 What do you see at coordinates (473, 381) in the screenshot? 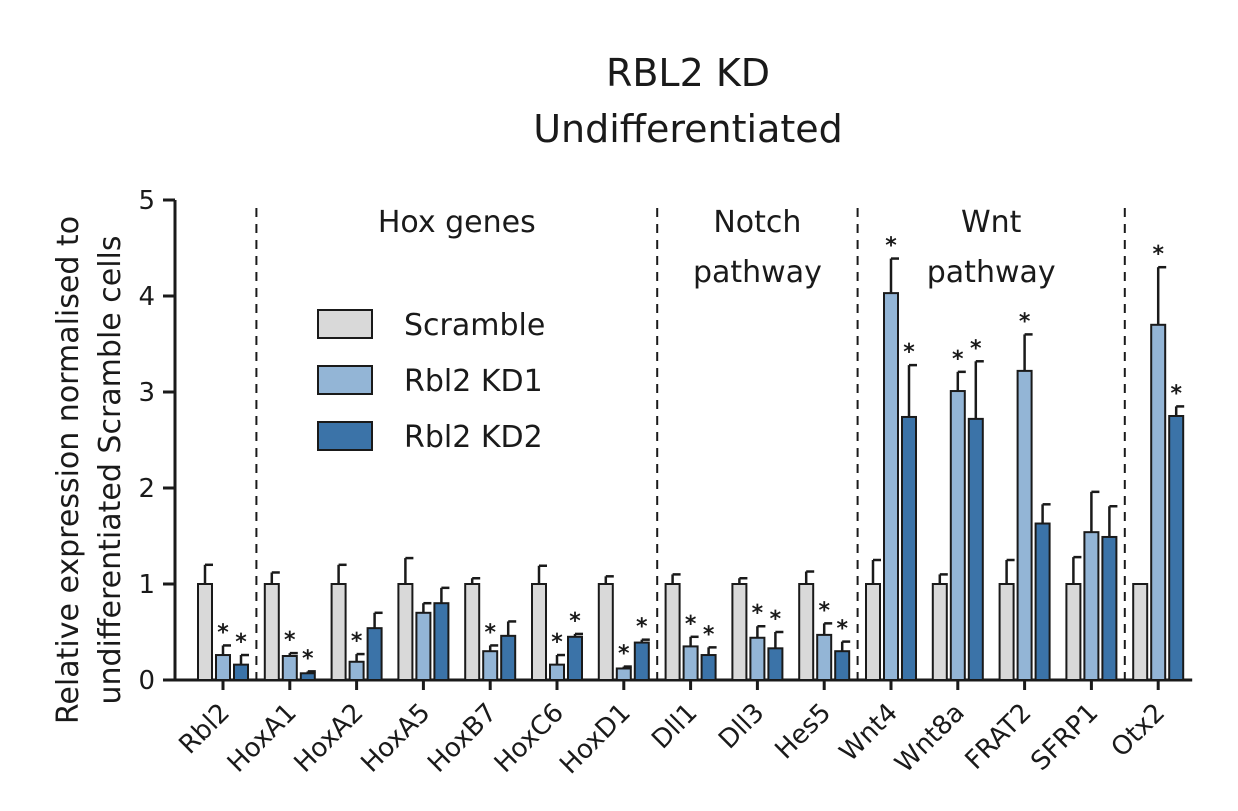
I see `legend-label: Rbl2 KD1` at bounding box center [473, 381].